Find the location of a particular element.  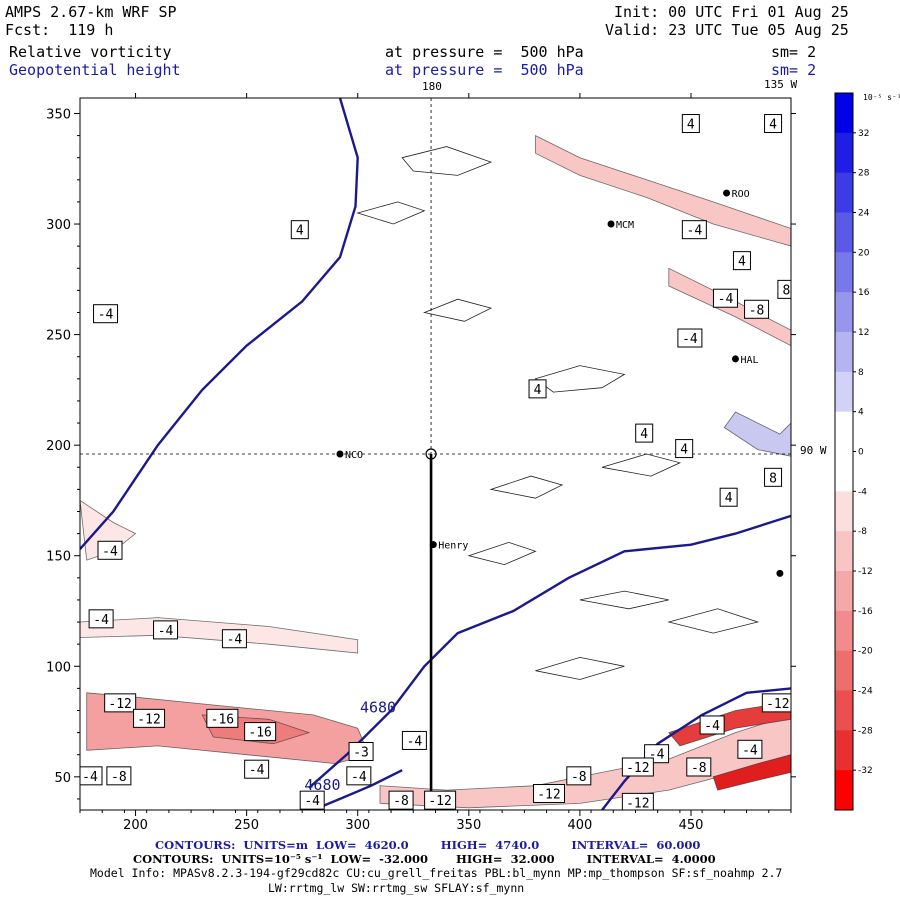

height-label-0: 4680 is located at coordinates (378, 708).